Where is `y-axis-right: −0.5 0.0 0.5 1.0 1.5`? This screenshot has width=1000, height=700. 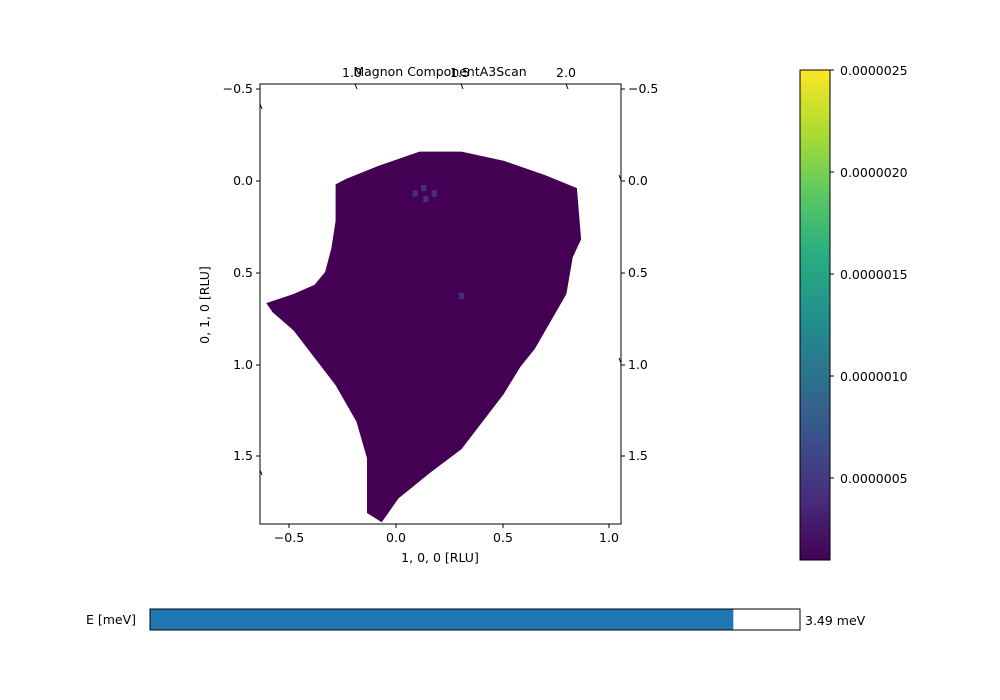 y-axis-right: −0.5 0.0 0.5 1.0 1.5 is located at coordinates (639, 272).